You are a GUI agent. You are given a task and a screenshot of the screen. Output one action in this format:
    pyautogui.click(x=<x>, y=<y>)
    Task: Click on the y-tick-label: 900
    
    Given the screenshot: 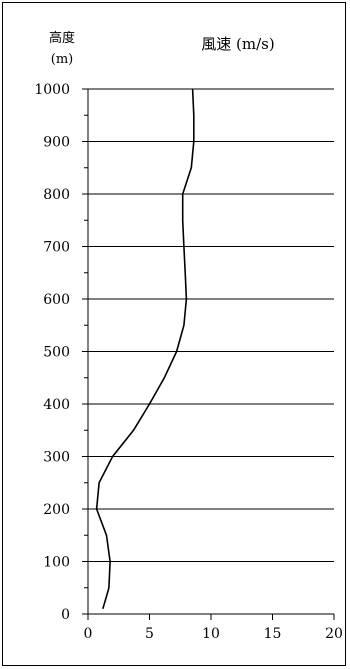 What is the action you would take?
    pyautogui.click(x=56, y=143)
    